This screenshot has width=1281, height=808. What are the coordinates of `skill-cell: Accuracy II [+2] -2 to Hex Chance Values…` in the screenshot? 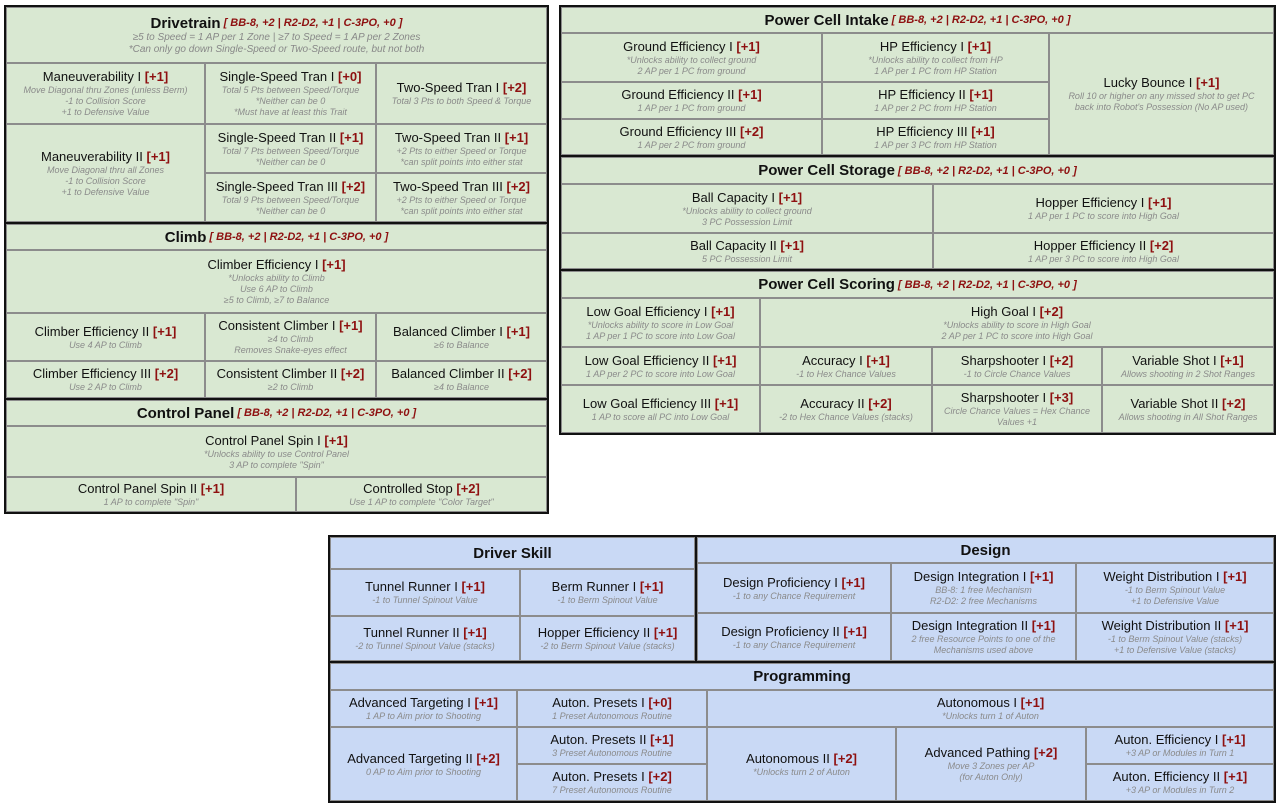 It's located at (846, 409).